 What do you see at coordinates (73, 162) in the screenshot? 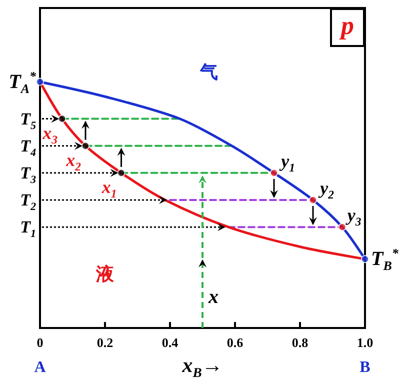
I see `annotation: x$_{2}$` at bounding box center [73, 162].